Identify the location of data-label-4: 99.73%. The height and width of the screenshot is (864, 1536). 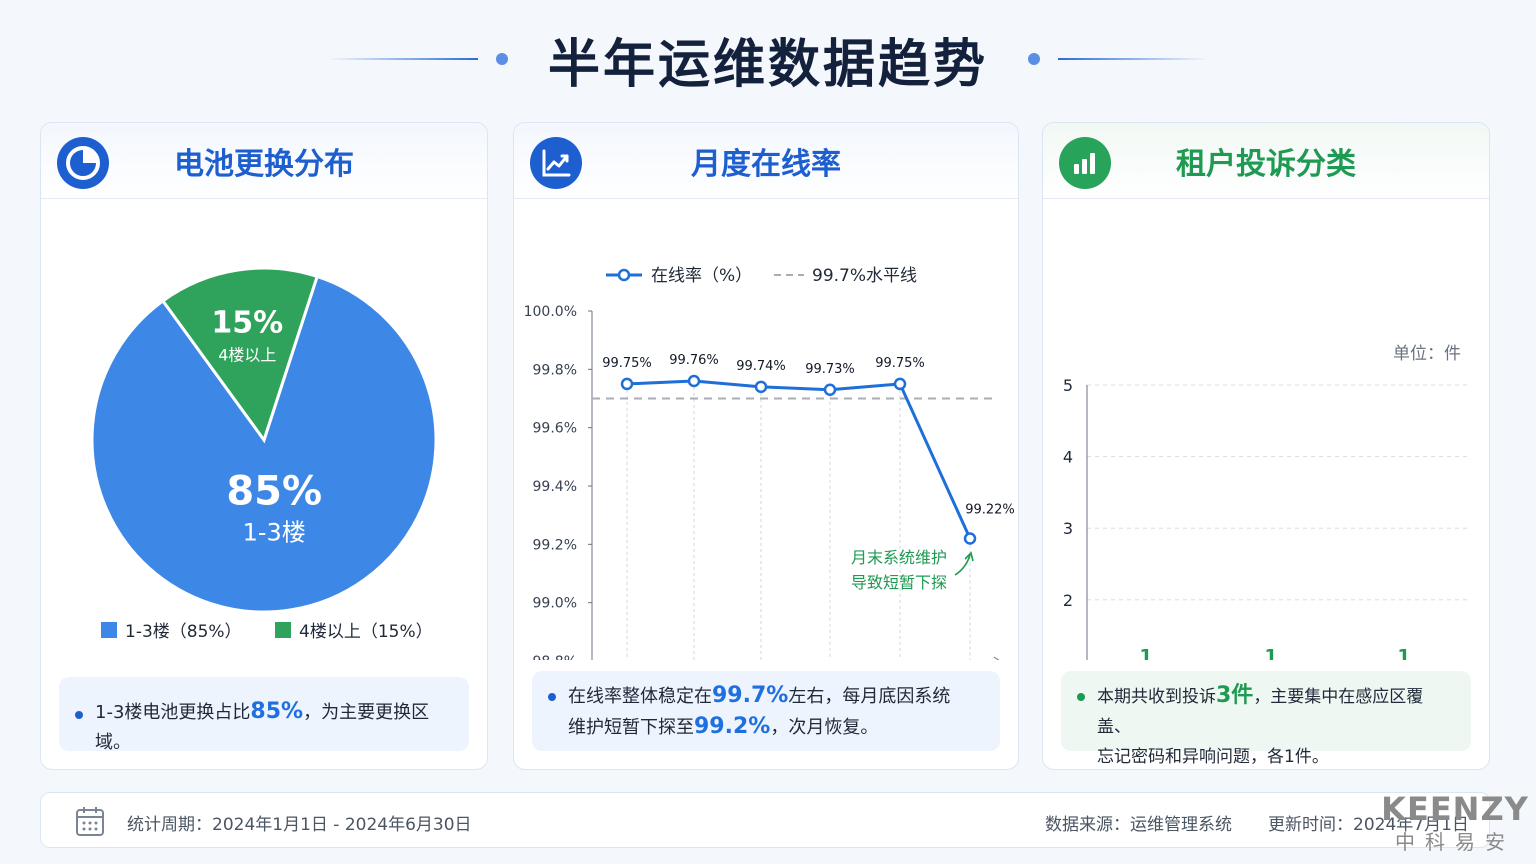
(830, 369).